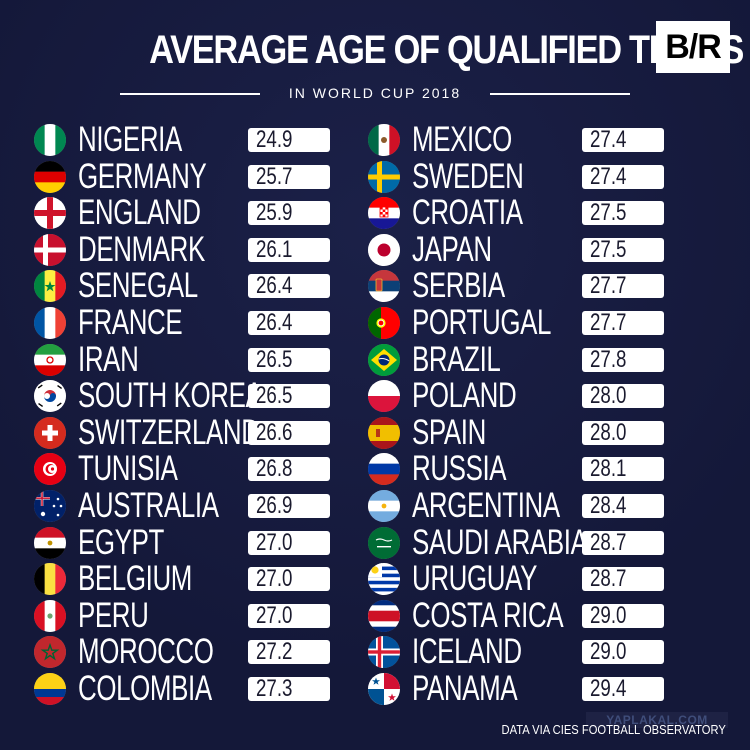 The height and width of the screenshot is (750, 750). What do you see at coordinates (146, 652) in the screenshot?
I see `team-name: MOROCCO` at bounding box center [146, 652].